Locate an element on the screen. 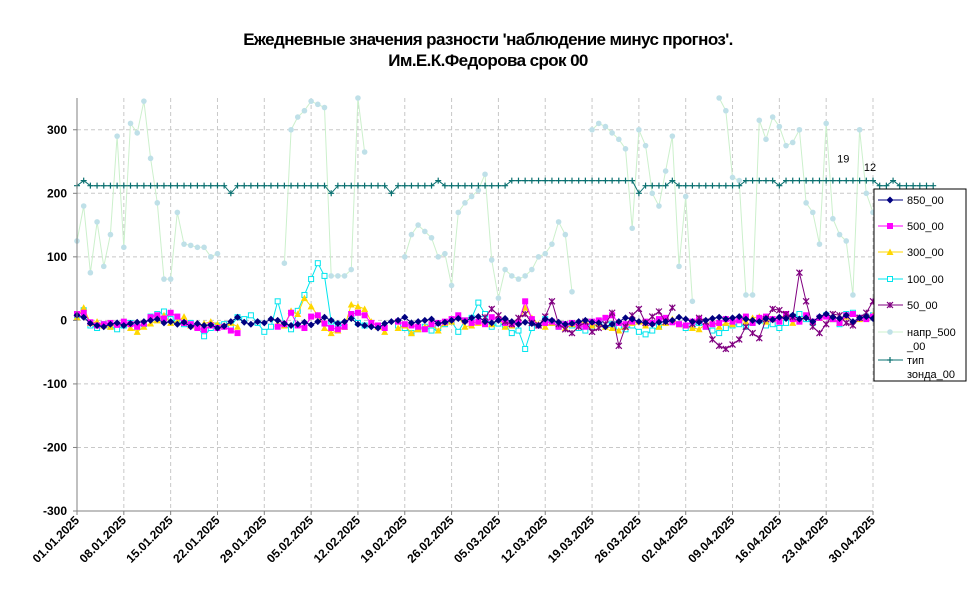 The width and height of the screenshot is (976, 599). series-line is located at coordinates (642, 212).